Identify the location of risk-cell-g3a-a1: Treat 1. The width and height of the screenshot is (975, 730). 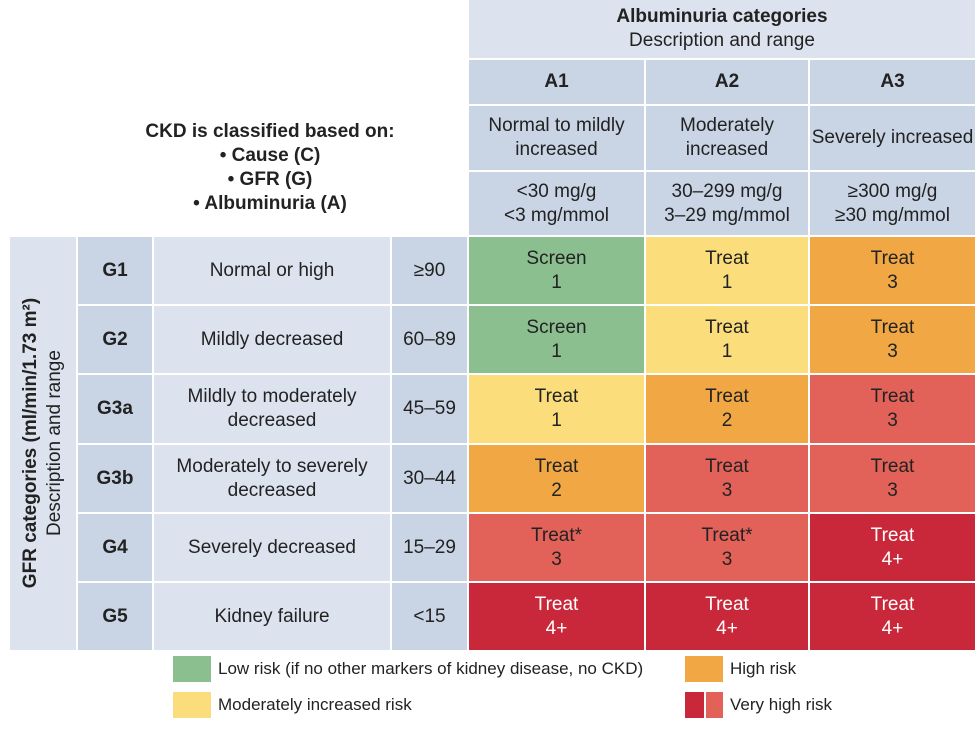
(556, 409).